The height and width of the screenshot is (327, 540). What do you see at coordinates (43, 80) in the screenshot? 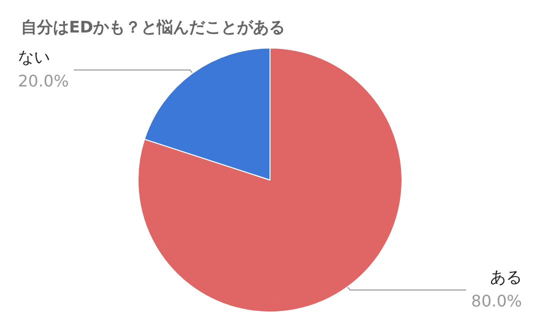
I see `data-label: 20.0%` at bounding box center [43, 80].